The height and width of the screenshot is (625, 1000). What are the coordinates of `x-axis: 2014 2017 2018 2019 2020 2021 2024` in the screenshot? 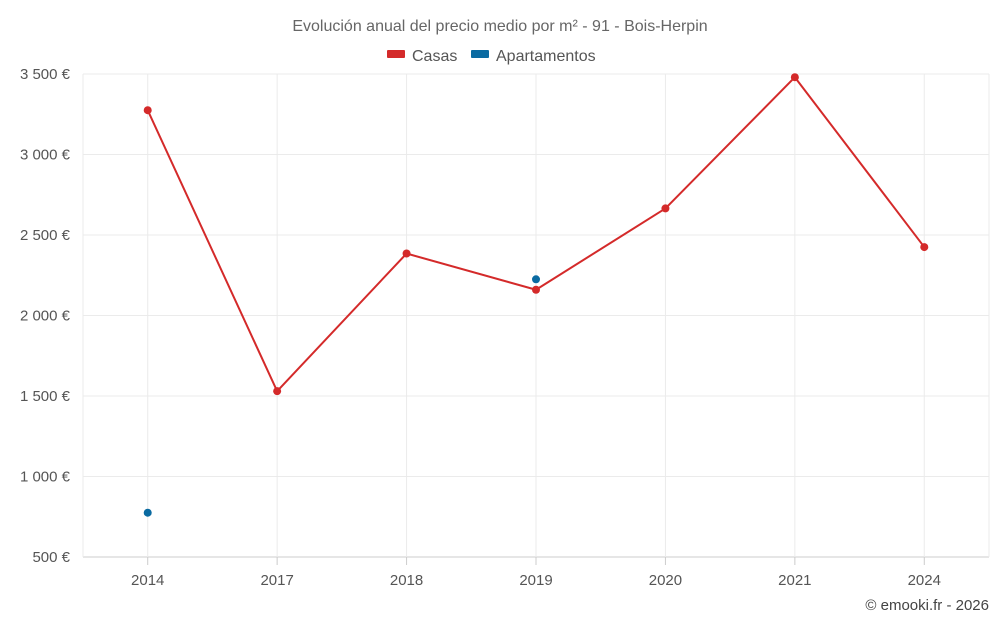 It's located at (536, 573).